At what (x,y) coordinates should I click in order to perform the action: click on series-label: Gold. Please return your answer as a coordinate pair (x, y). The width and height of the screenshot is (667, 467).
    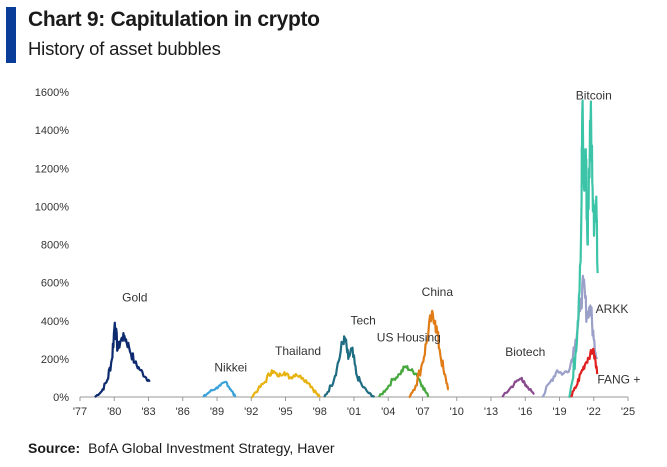
    Looking at the image, I should click on (134, 298).